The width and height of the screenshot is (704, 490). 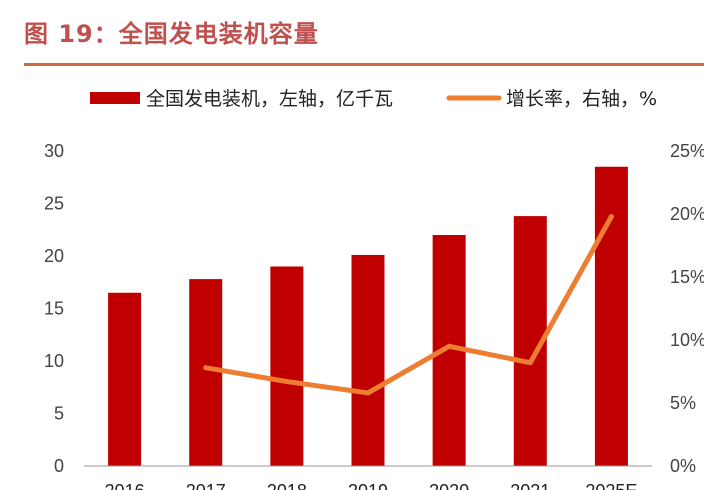 I want to click on x-tick-label: 2018, so click(x=287, y=485).